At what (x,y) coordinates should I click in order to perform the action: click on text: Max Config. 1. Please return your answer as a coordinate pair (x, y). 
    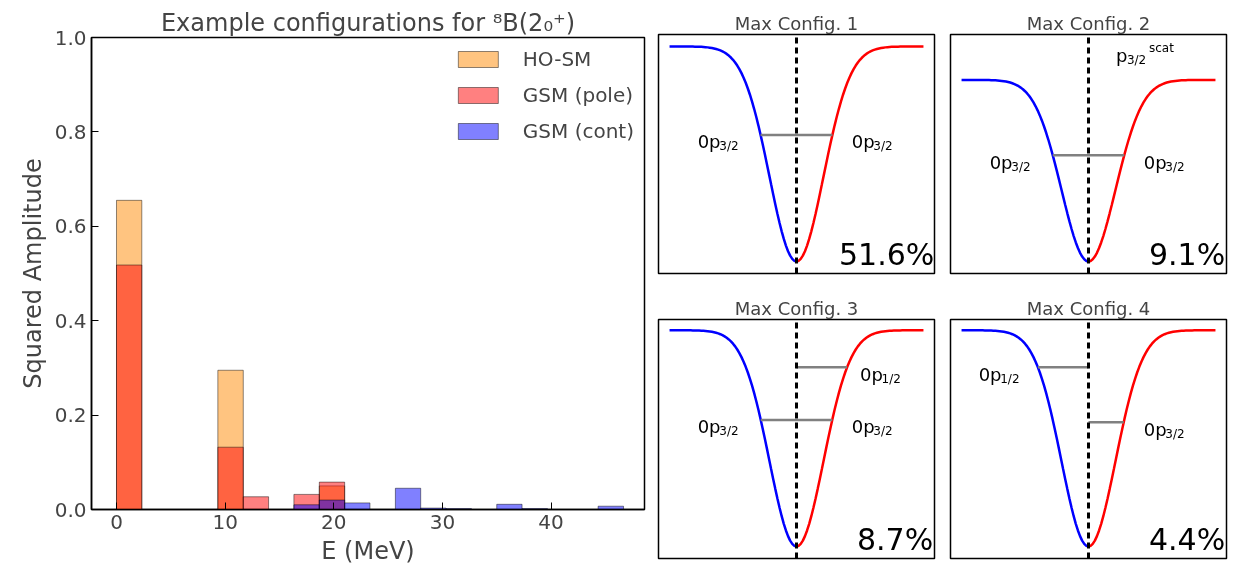
    Looking at the image, I should click on (796, 23).